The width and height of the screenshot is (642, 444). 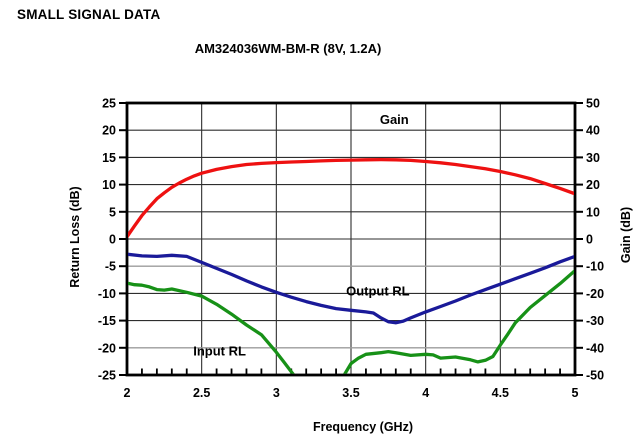 What do you see at coordinates (107, 294) in the screenshot?
I see `y-left-tick-label: -10` at bounding box center [107, 294].